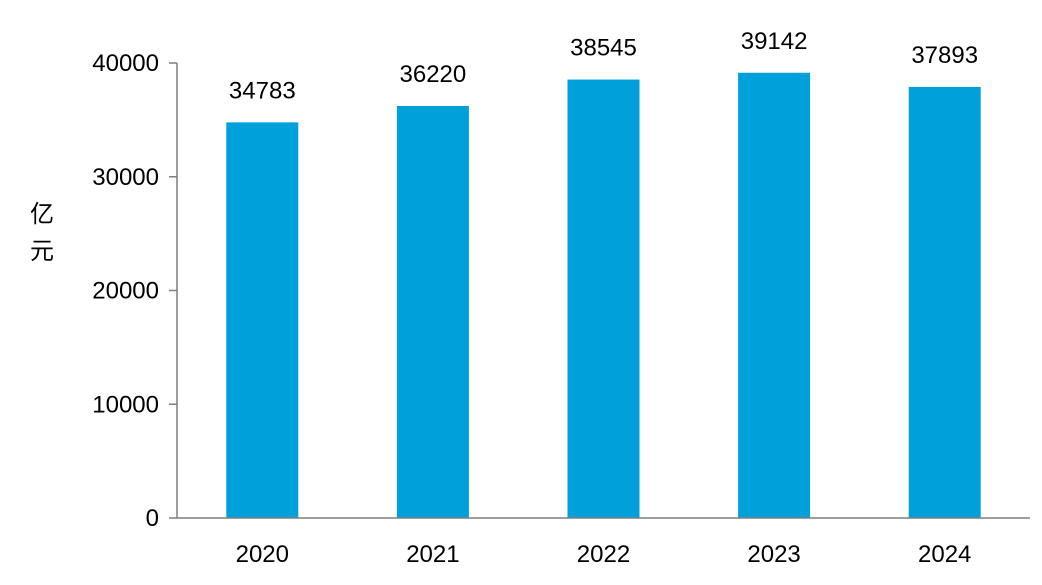  What do you see at coordinates (262, 90) in the screenshot?
I see `bar-data-label: 34783` at bounding box center [262, 90].